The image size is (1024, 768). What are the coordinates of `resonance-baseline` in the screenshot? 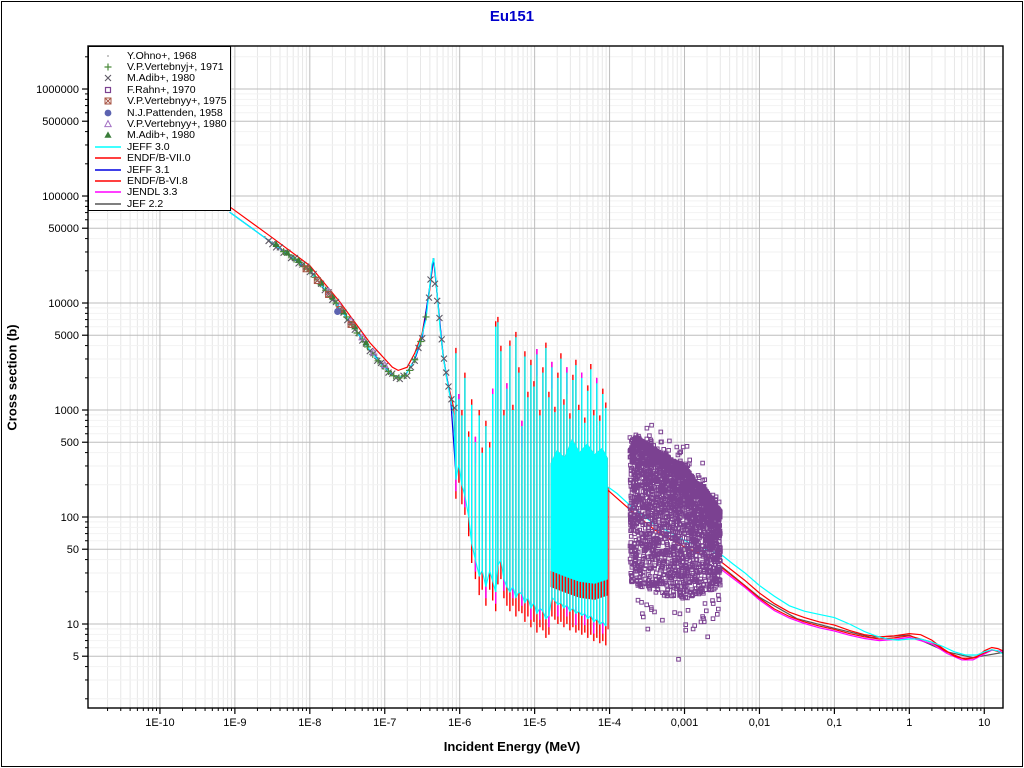 It's located at (531, 545).